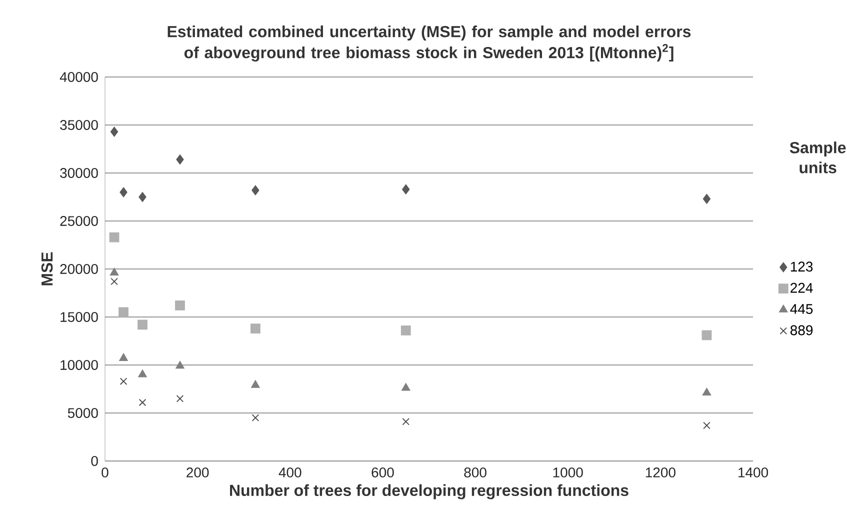 Image resolution: width=847 pixels, height=529 pixels. I want to click on x-tick-label: 800, so click(475, 473).